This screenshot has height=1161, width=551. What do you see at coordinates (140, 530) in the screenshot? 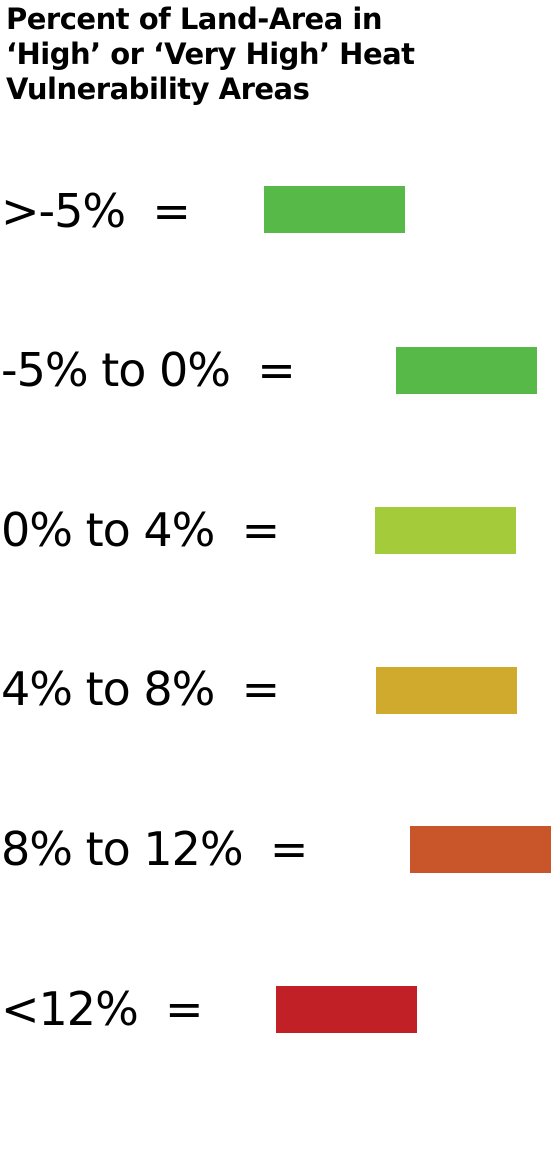
I see `legend-entry-label: 0% to 4% =` at bounding box center [140, 530].